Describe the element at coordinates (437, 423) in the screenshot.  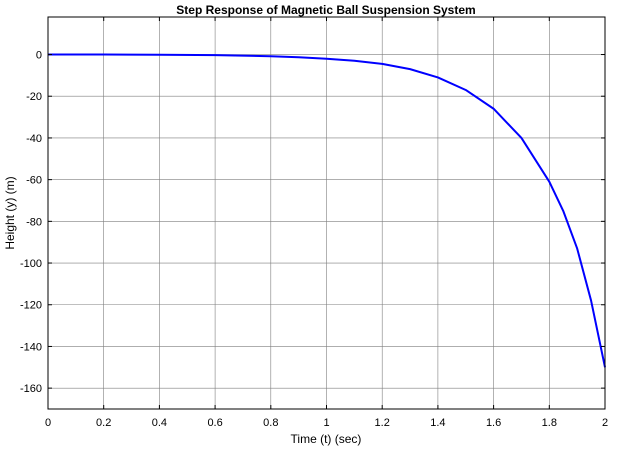
I see `x-tick-label: 1.4` at that location.